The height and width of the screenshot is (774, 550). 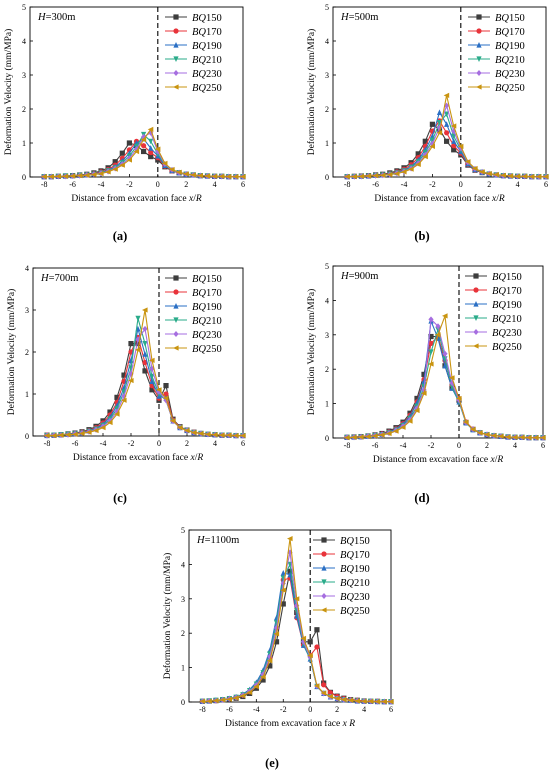 I want to click on legend-item: BQ230, so click(x=193, y=74).